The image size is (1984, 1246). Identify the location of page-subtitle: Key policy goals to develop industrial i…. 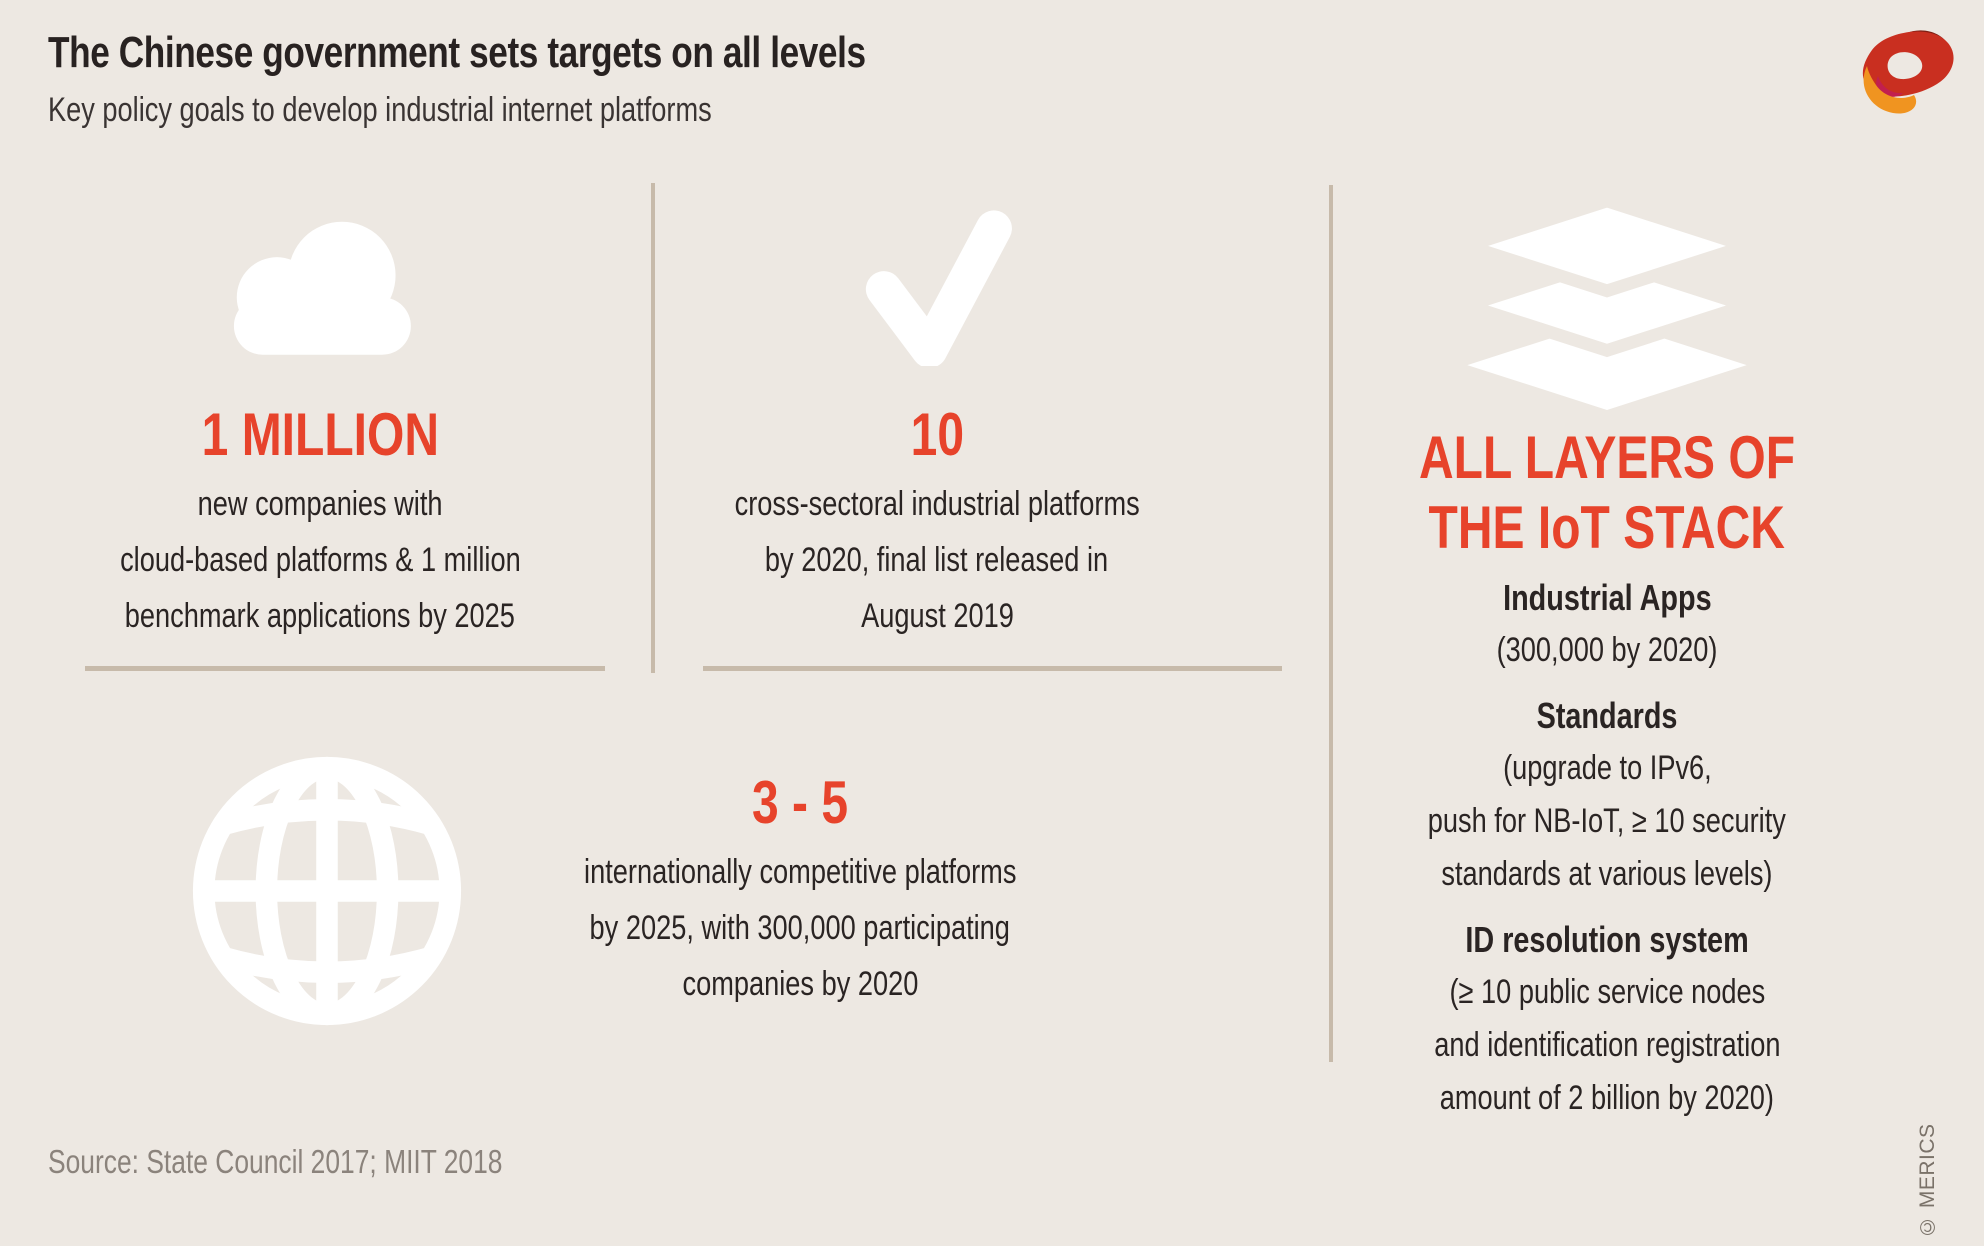
(380, 110).